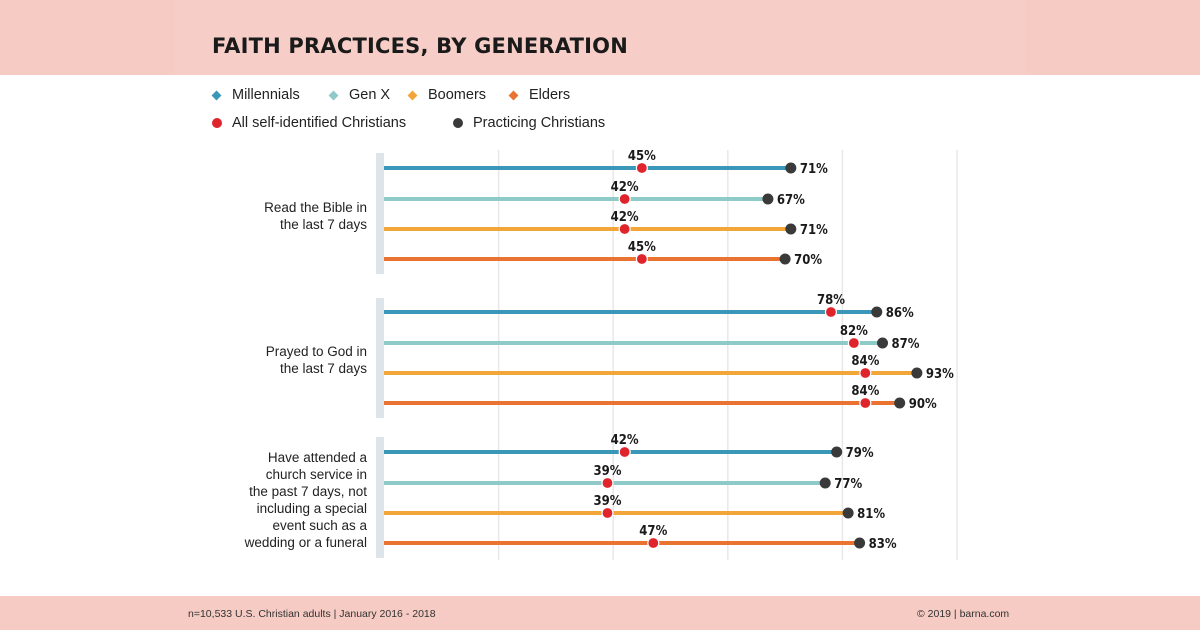 This screenshot has height=630, width=1200. Describe the element at coordinates (860, 453) in the screenshot. I see `practicing-label: 79%` at that location.